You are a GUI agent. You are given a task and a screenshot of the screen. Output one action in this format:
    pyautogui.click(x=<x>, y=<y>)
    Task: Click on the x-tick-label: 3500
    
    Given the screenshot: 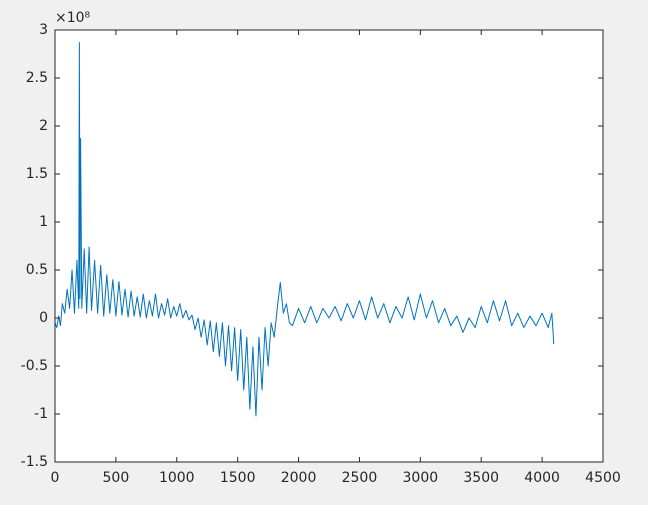 What is the action you would take?
    pyautogui.click(x=481, y=478)
    